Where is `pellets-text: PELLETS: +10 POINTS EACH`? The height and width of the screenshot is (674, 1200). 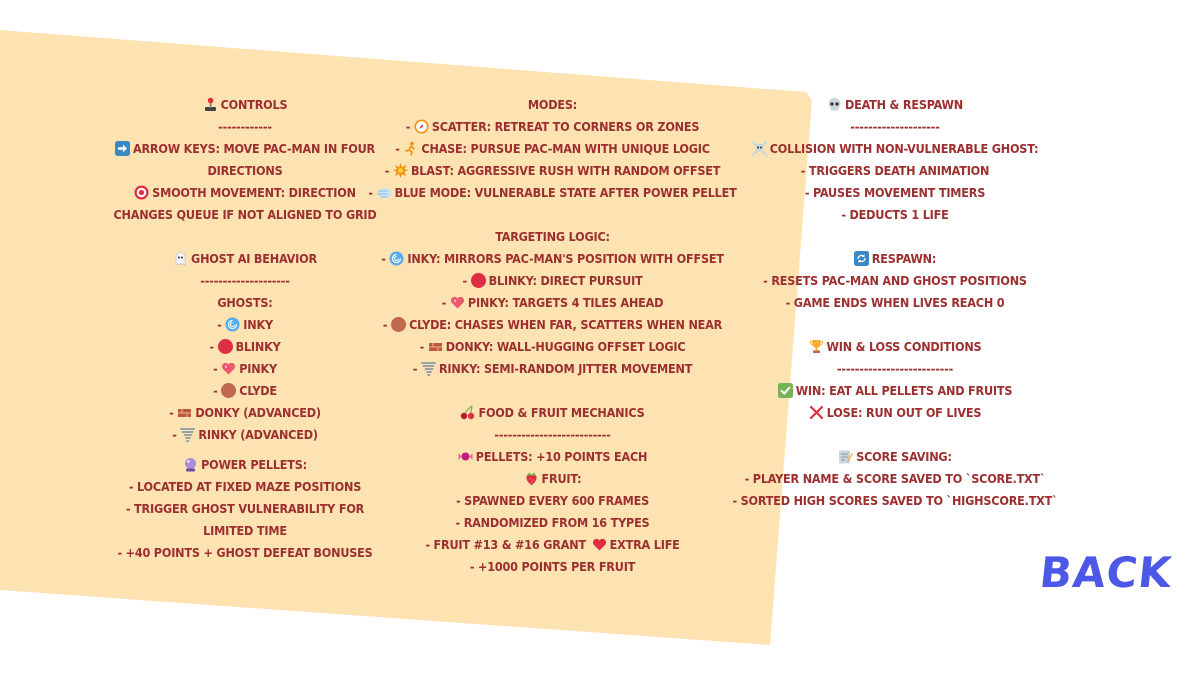 pellets-text: PELLETS: +10 POINTS EACH is located at coordinates (561, 456).